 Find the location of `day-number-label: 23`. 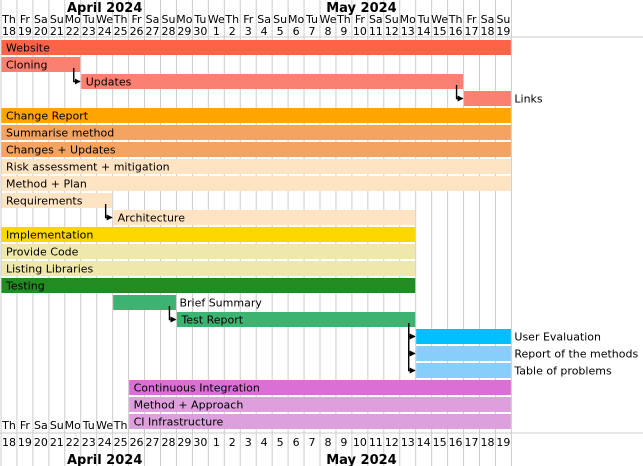

day-number-label: 23 is located at coordinates (89, 31).